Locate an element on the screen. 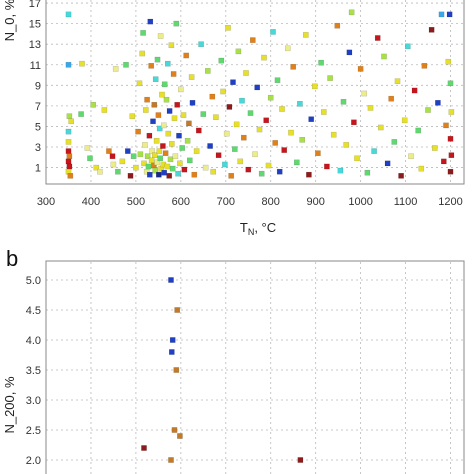 This screenshot has height=474, width=474. y-tick-label: 4.0 is located at coordinates (33, 341).